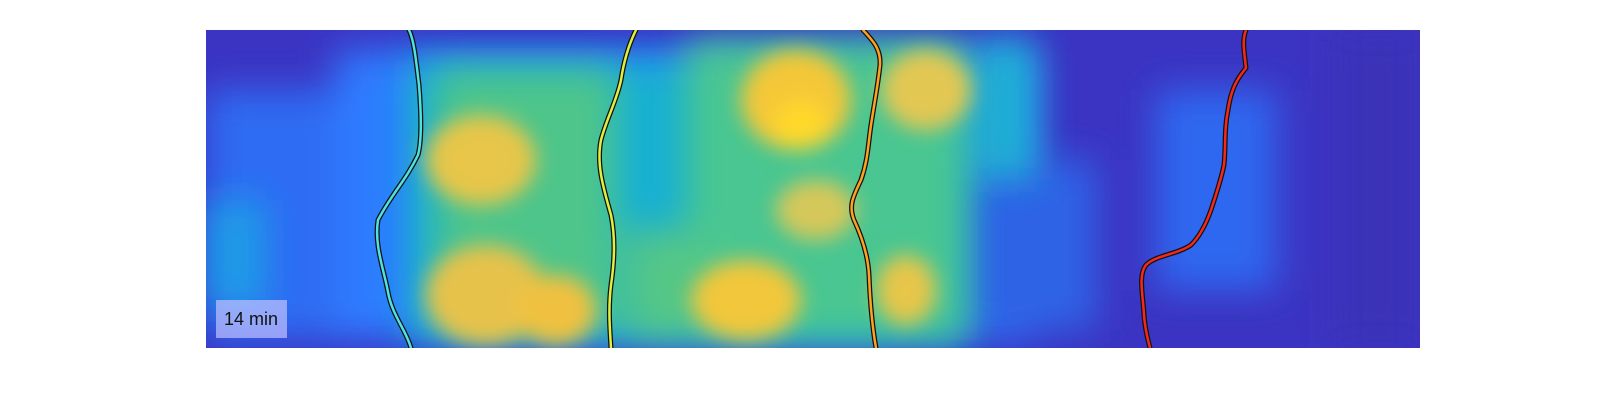  What do you see at coordinates (618, 189) in the screenshot?
I see `yellow-track` at bounding box center [618, 189].